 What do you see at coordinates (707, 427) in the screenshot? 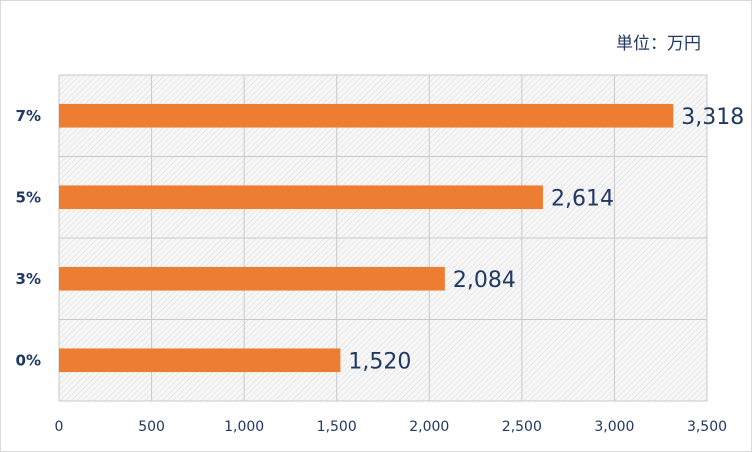
I see `x-tick-label: 3,500` at bounding box center [707, 427].